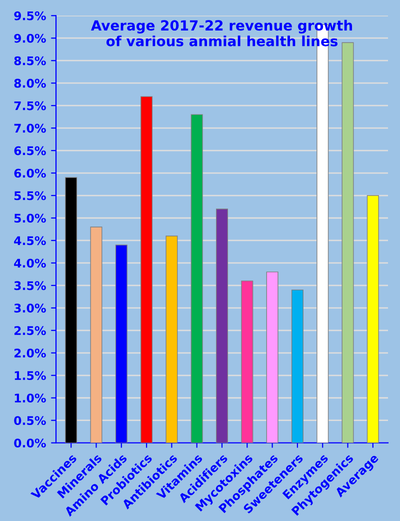 This screenshot has width=400, height=521. Describe the element at coordinates (30, 375) in the screenshot. I see `y-tick-label: 1.5%` at that location.